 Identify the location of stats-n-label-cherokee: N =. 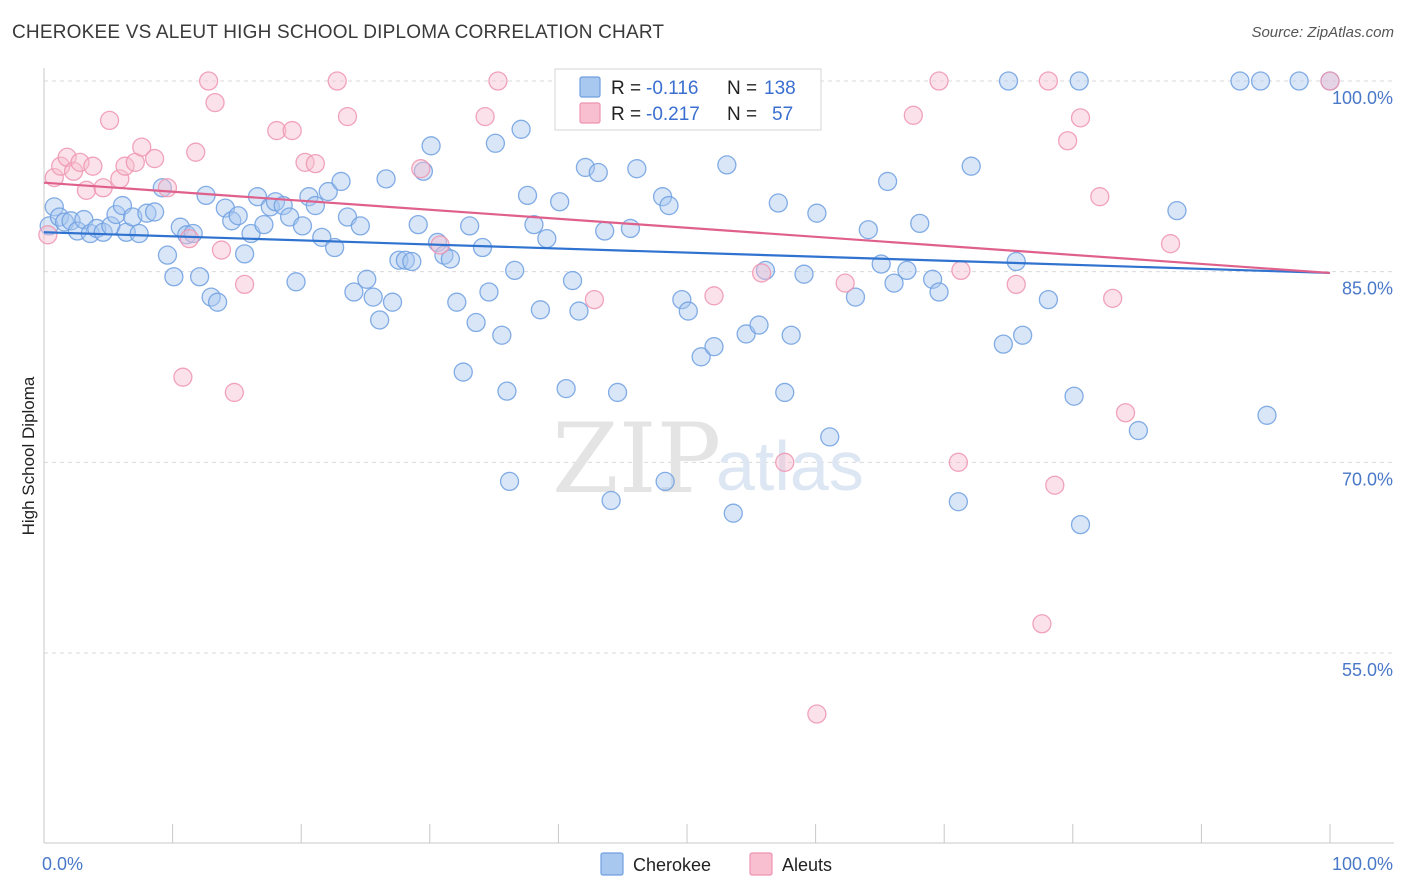
(742, 88).